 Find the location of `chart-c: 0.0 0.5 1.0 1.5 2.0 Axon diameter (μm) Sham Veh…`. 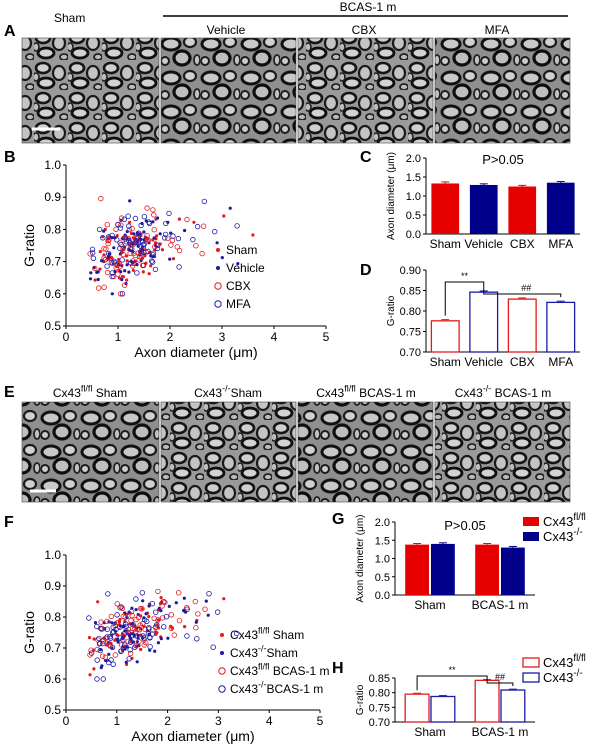

chart-c: 0.0 0.5 1.0 1.5 2.0 Axon diameter (μm) Sham Veh… is located at coordinates (483, 201).